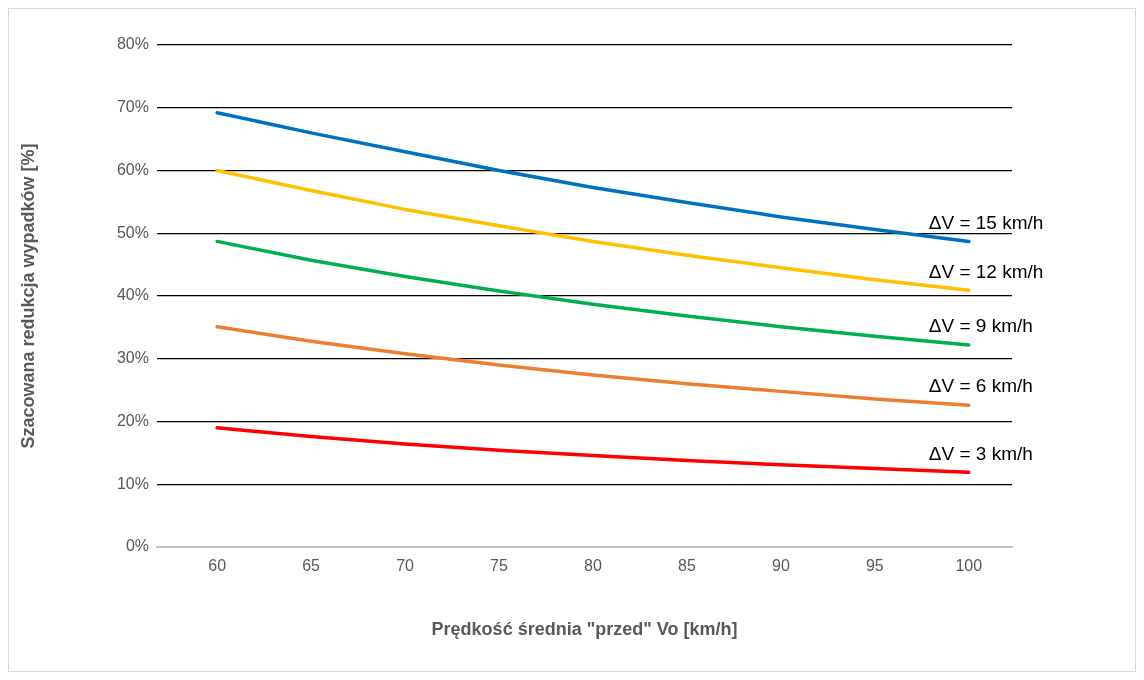 The height and width of the screenshot is (680, 1144). Describe the element at coordinates (780, 566) in the screenshot. I see `x-tick-label: 90` at that location.